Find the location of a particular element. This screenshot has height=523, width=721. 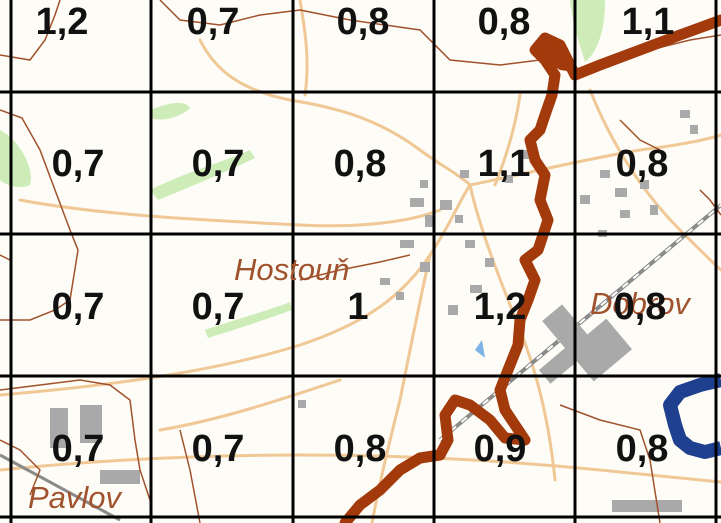

cell-value: 0,9 is located at coordinates (500, 449).